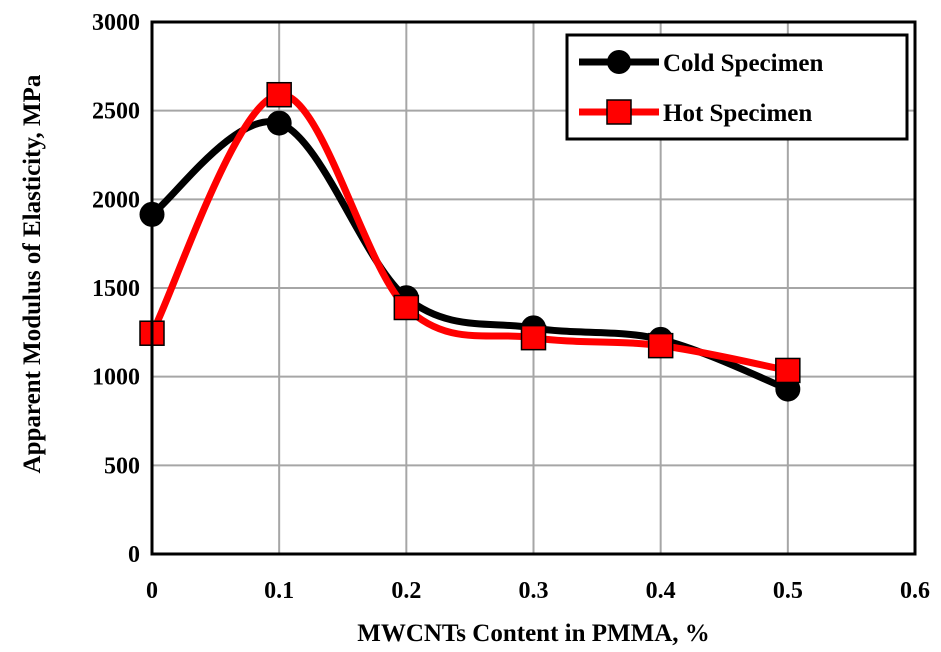  Describe the element at coordinates (915, 591) in the screenshot. I see `x-tick-label: 0.6` at that location.